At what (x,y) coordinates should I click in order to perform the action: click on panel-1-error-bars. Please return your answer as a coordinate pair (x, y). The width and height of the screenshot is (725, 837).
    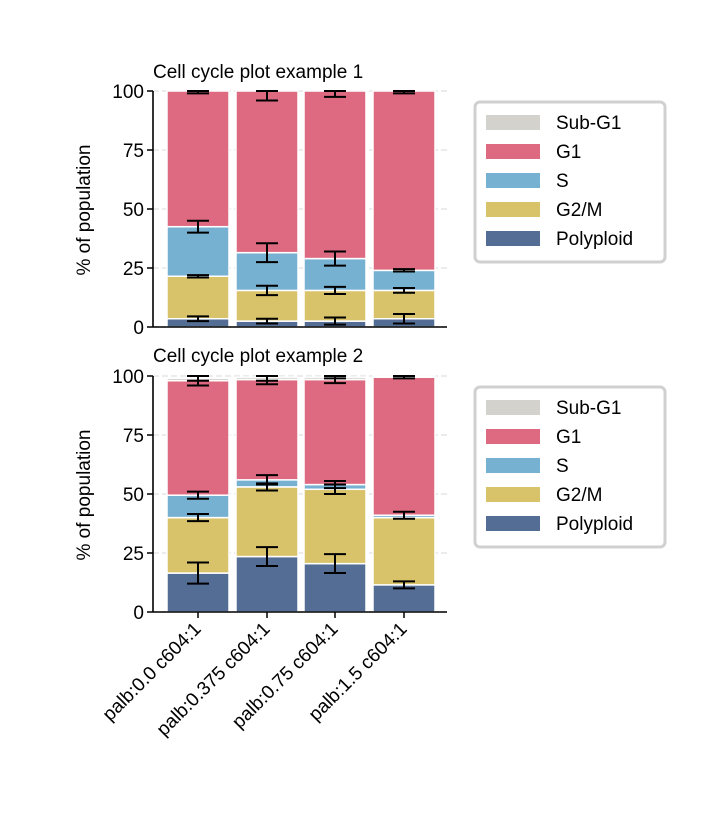
    Looking at the image, I should click on (301, 208).